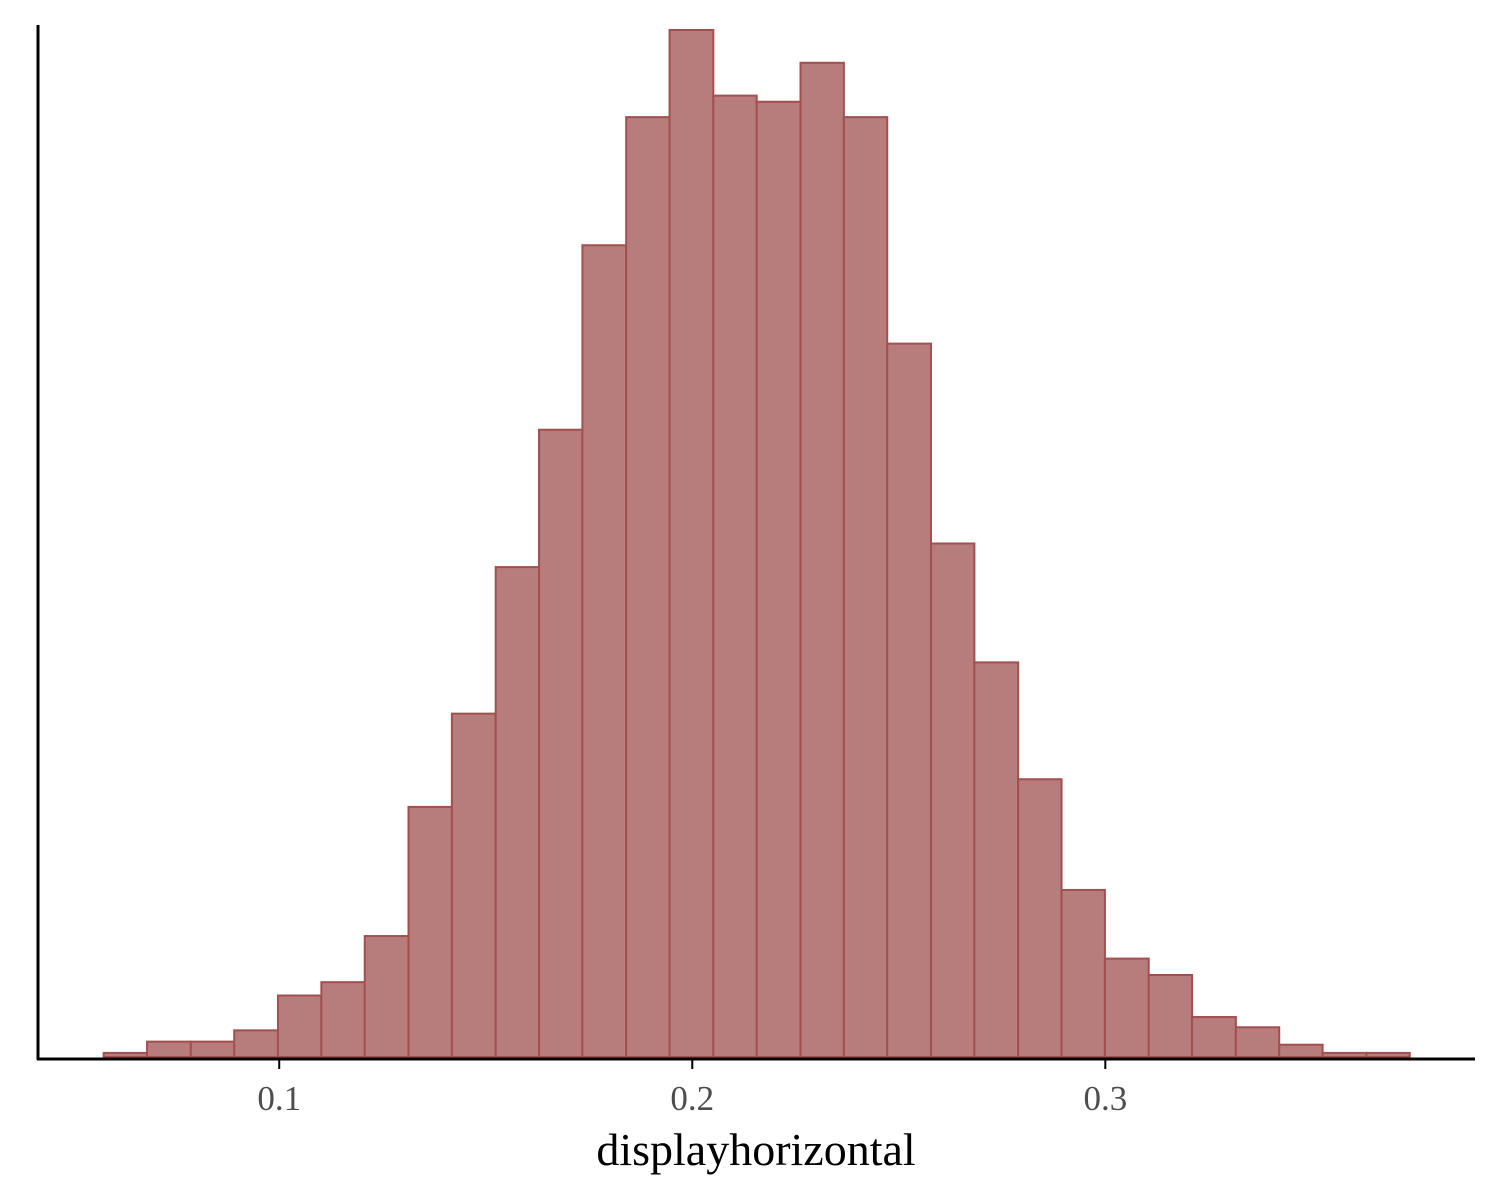 The image size is (1500, 1200). I want to click on x-axis-ticks: 0.1 0.2 0.3, so click(692, 1089).